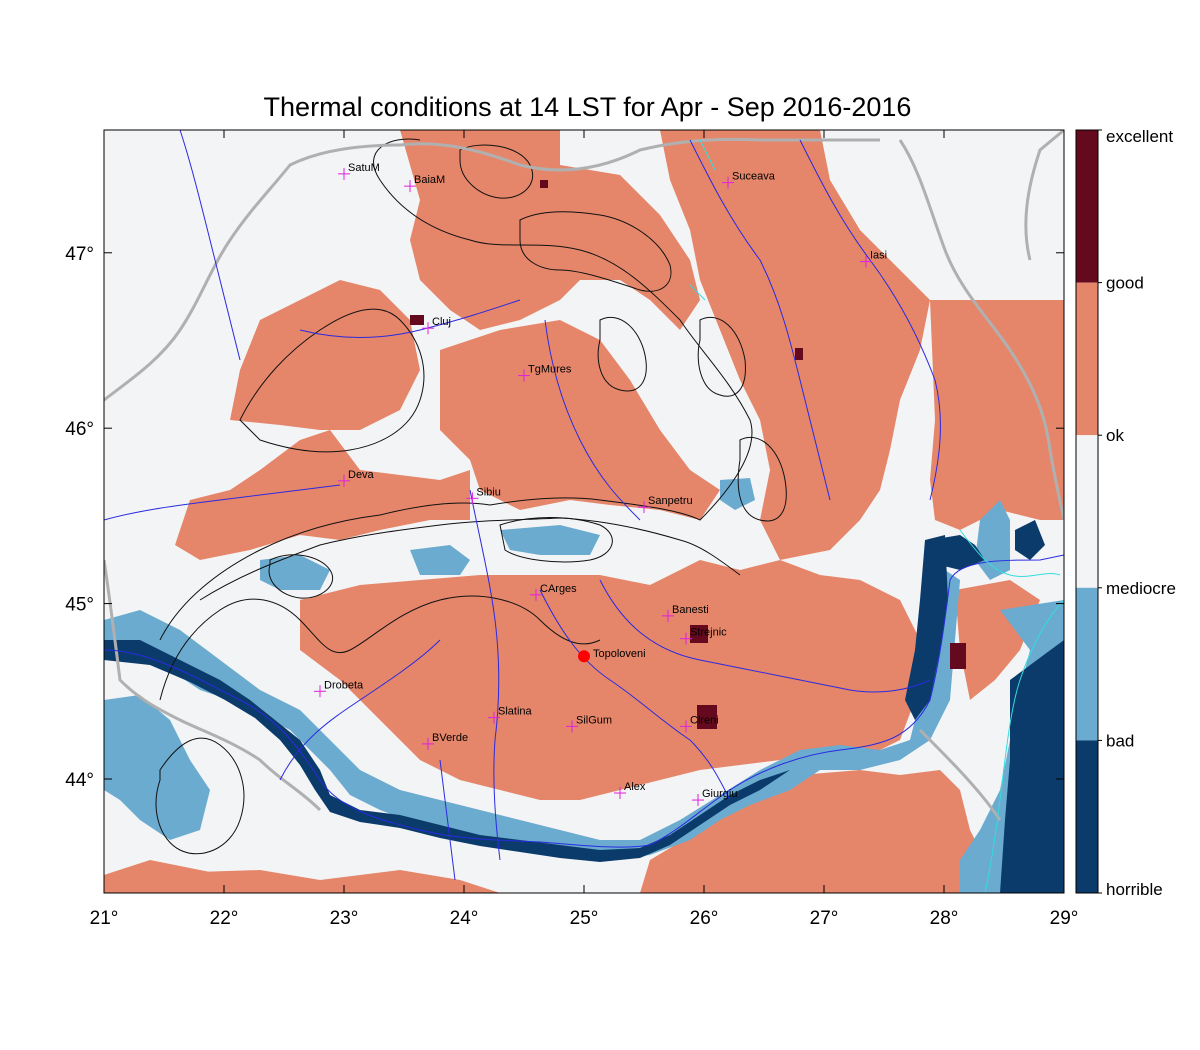  I want to click on legend-label: horrible, so click(1134, 889).